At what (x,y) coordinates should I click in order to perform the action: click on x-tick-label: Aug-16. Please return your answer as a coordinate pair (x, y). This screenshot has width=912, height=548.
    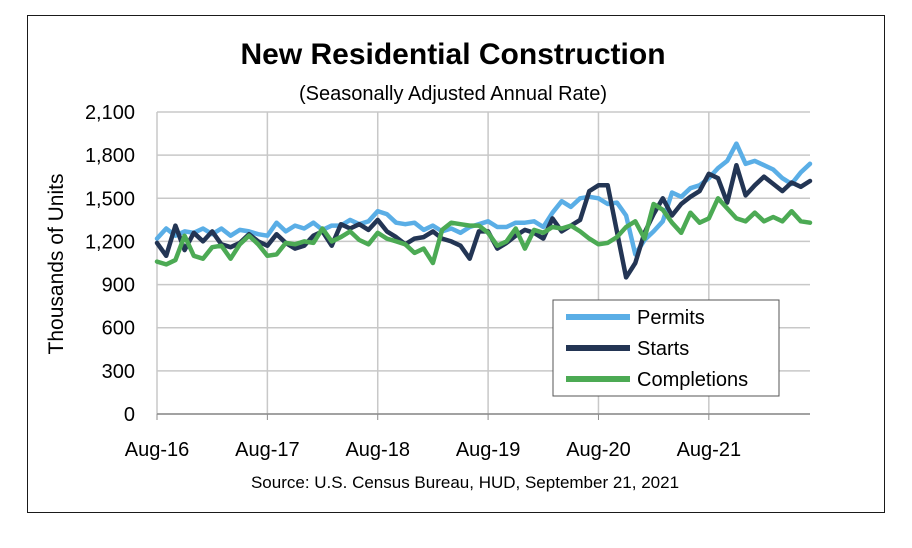
    Looking at the image, I should click on (157, 450).